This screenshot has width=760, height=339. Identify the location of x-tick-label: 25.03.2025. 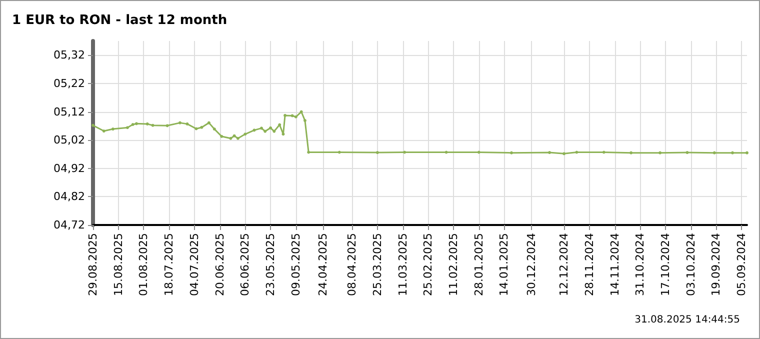
(377, 264).